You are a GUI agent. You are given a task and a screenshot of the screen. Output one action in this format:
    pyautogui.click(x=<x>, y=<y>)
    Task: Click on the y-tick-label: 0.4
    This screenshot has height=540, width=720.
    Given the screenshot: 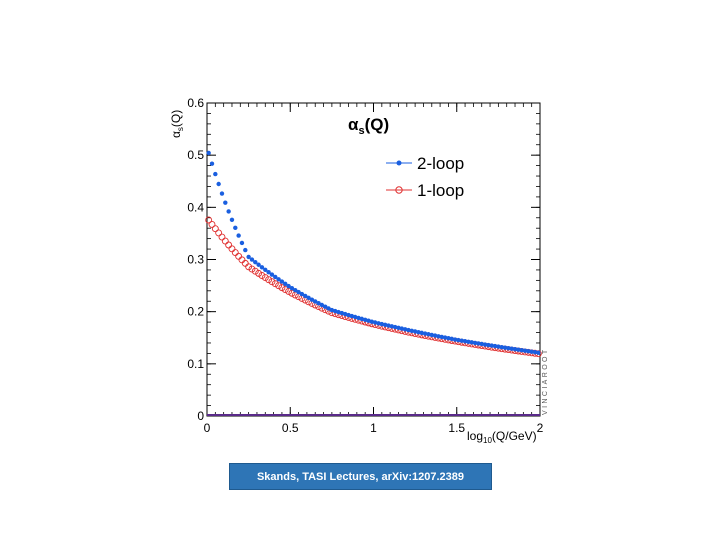 What is the action you would take?
    pyautogui.click(x=195, y=207)
    